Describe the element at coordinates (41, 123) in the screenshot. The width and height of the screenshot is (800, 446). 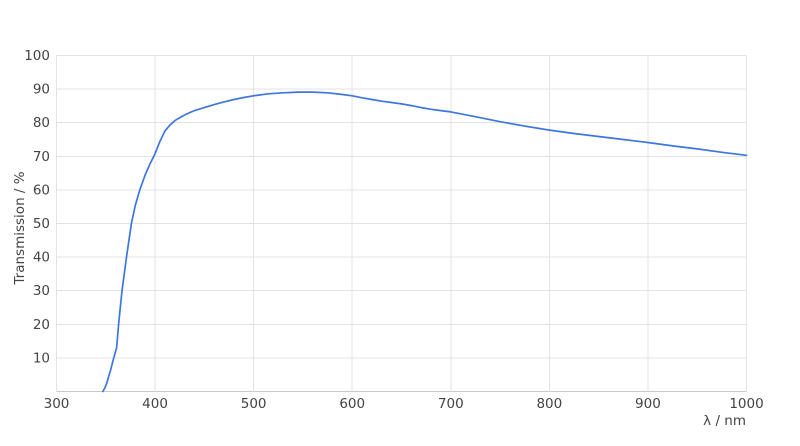
I see `y-tick-label: 80` at that location.